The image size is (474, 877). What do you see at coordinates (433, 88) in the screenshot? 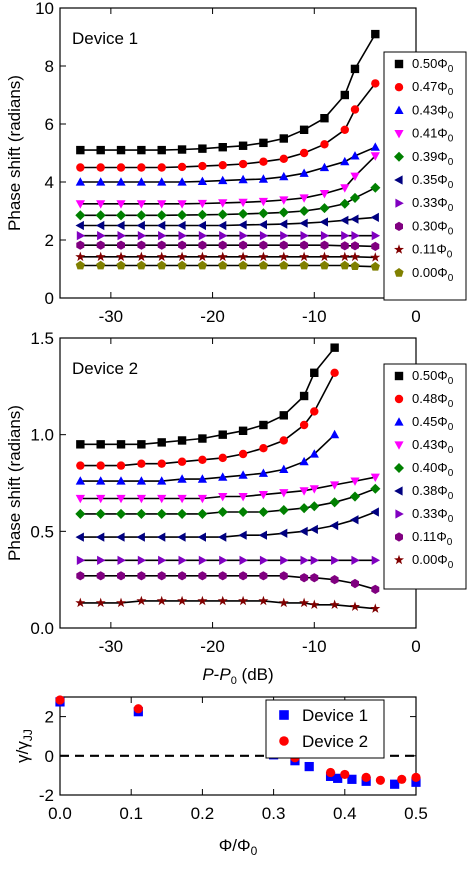
I see `legend-label: 0.47Φ0` at bounding box center [433, 88].